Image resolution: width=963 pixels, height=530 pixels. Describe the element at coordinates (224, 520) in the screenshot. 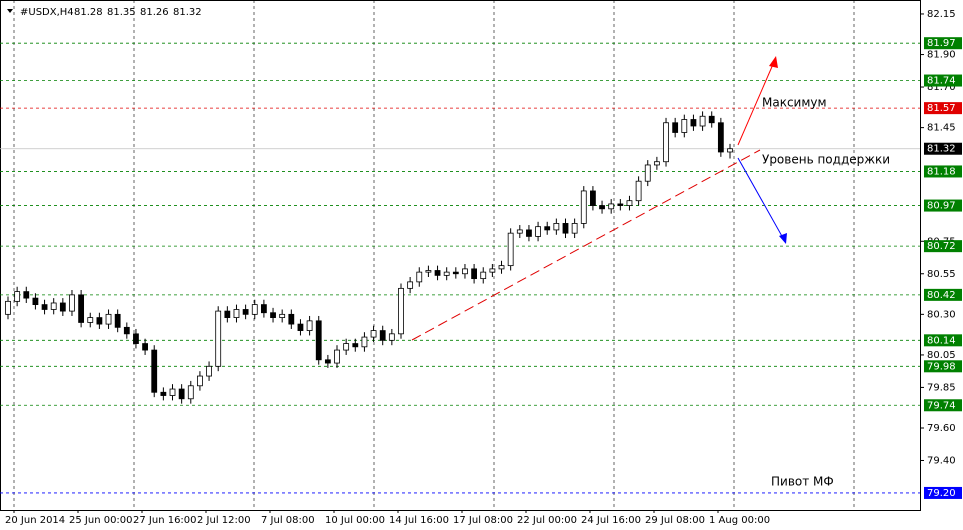

I see `x-tick-label: 2 Jul 12:00` at that location.